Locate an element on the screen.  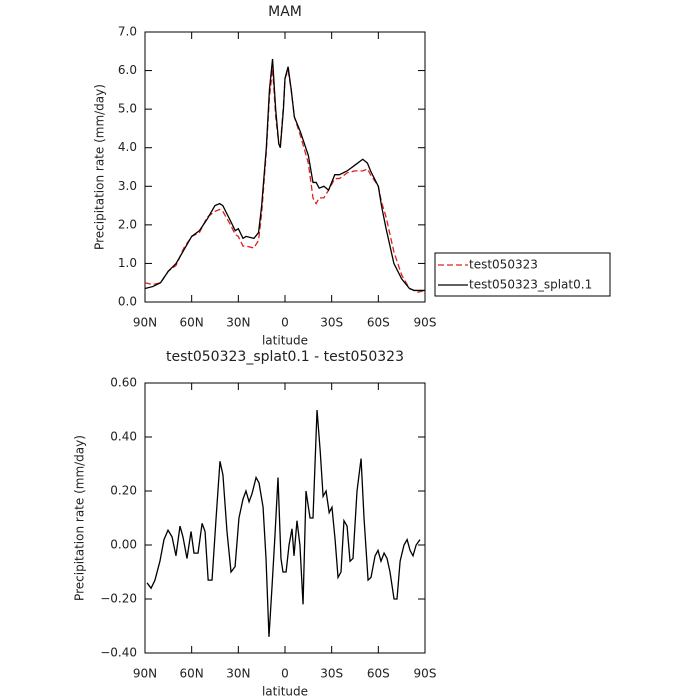
y-tick-label: 0.0 is located at coordinates (127, 302).